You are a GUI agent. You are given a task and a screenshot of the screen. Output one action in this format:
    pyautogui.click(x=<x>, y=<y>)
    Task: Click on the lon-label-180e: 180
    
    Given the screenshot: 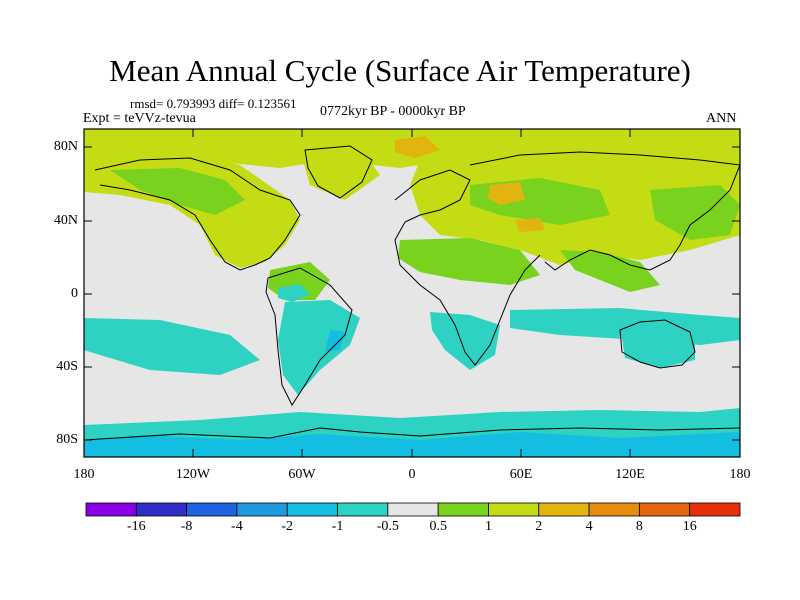 What is the action you would take?
    pyautogui.click(x=740, y=474)
    